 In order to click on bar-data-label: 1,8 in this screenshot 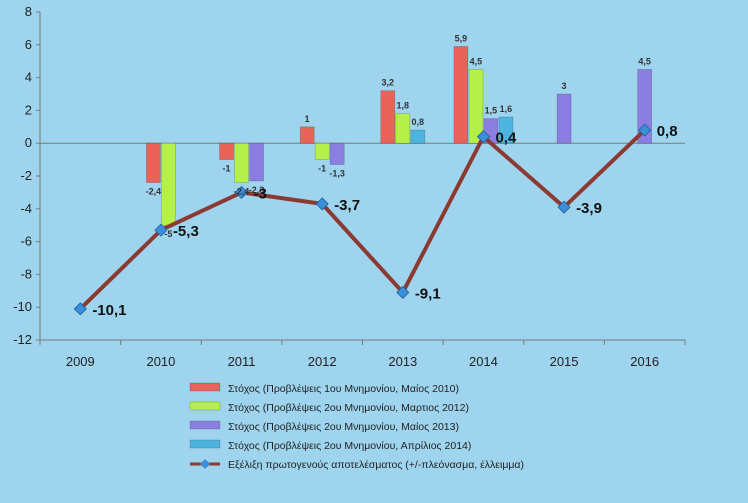, I will do `click(403, 106)`.